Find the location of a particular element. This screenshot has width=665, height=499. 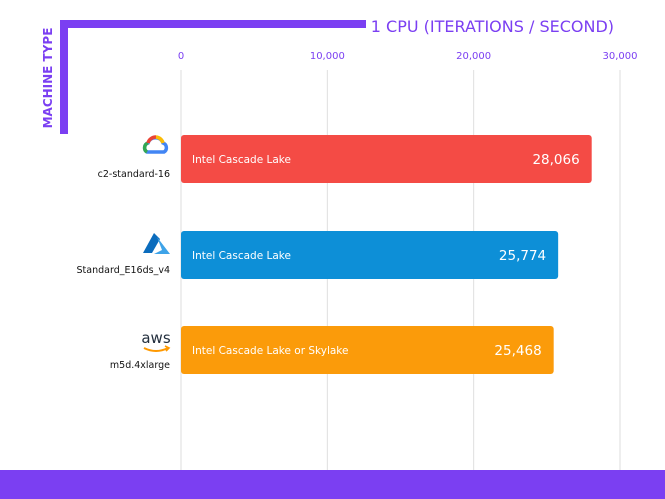

aws-icon: aws is located at coordinates (156, 340).